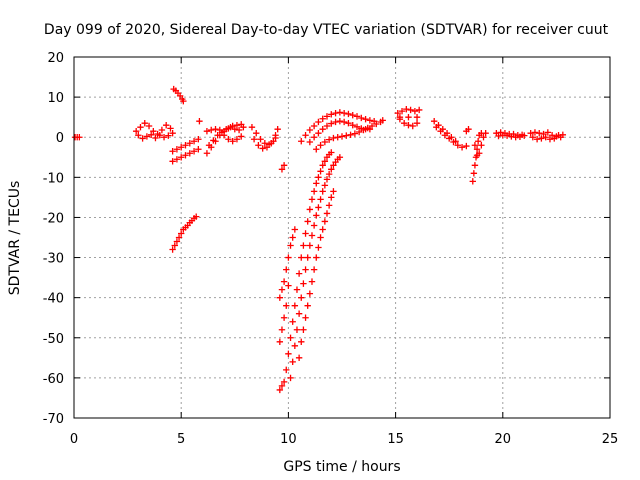  I want to click on y-tick-label: -30, so click(53, 259).